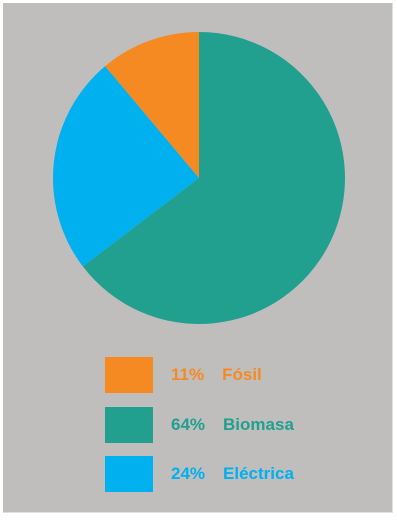  What do you see at coordinates (188, 473) in the screenshot?
I see `legend-value-electrica: 24%` at bounding box center [188, 473].